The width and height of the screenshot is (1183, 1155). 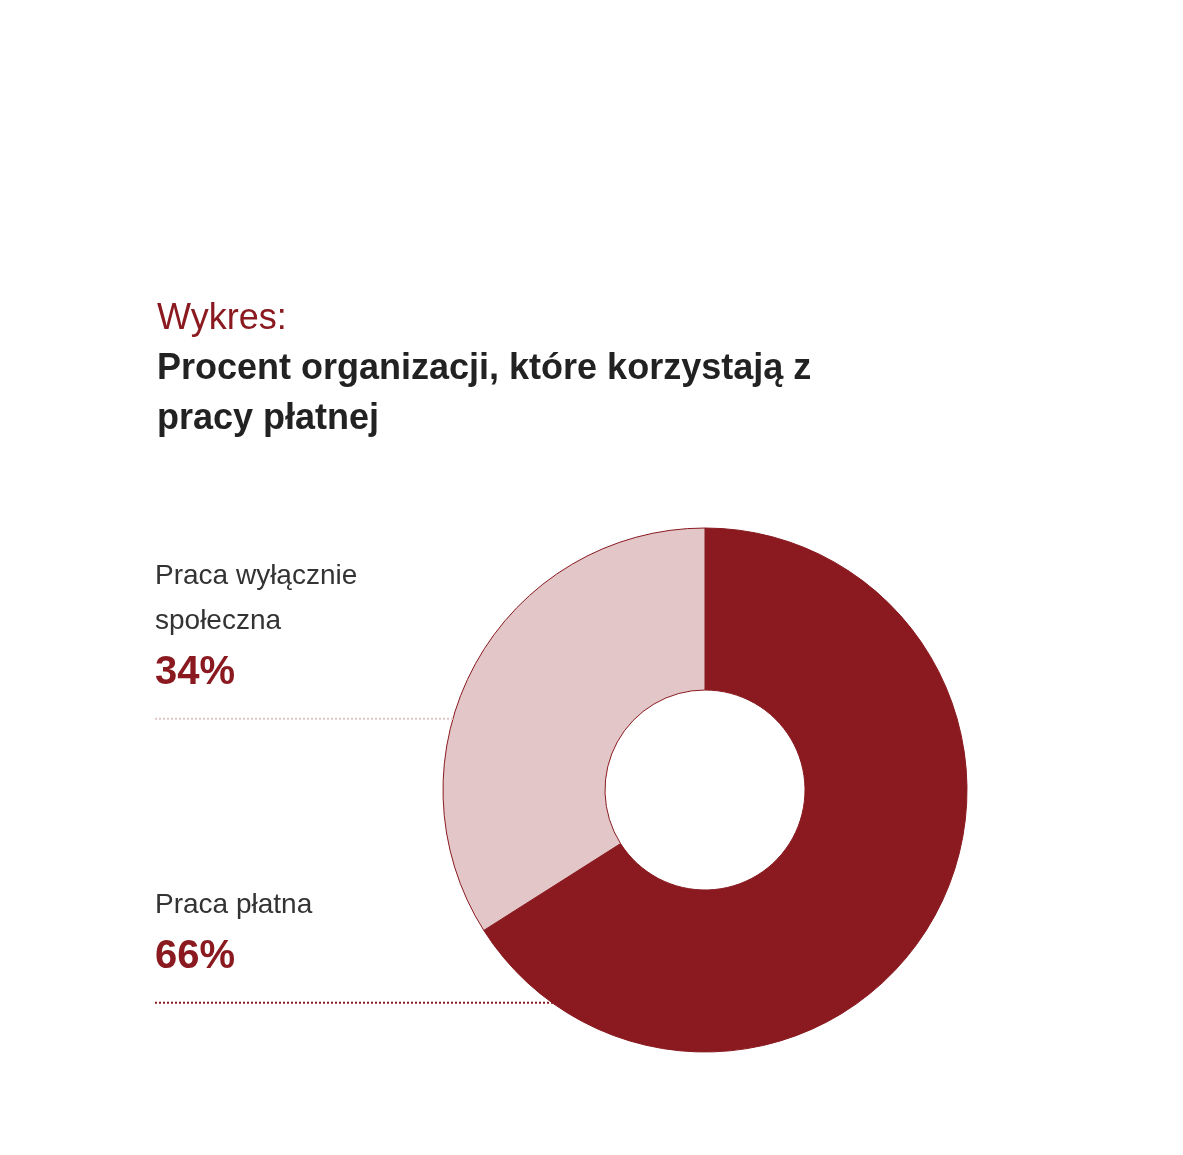 I want to click on data-label: 34%, so click(x=195, y=669).